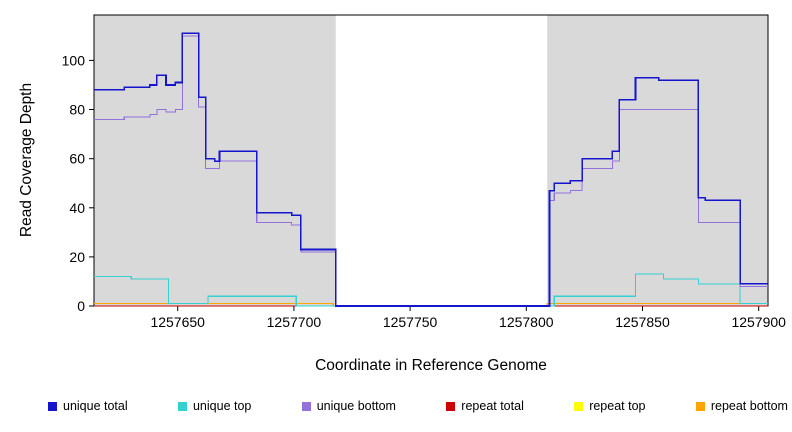  I want to click on y-tick-label: 0, so click(81, 306).